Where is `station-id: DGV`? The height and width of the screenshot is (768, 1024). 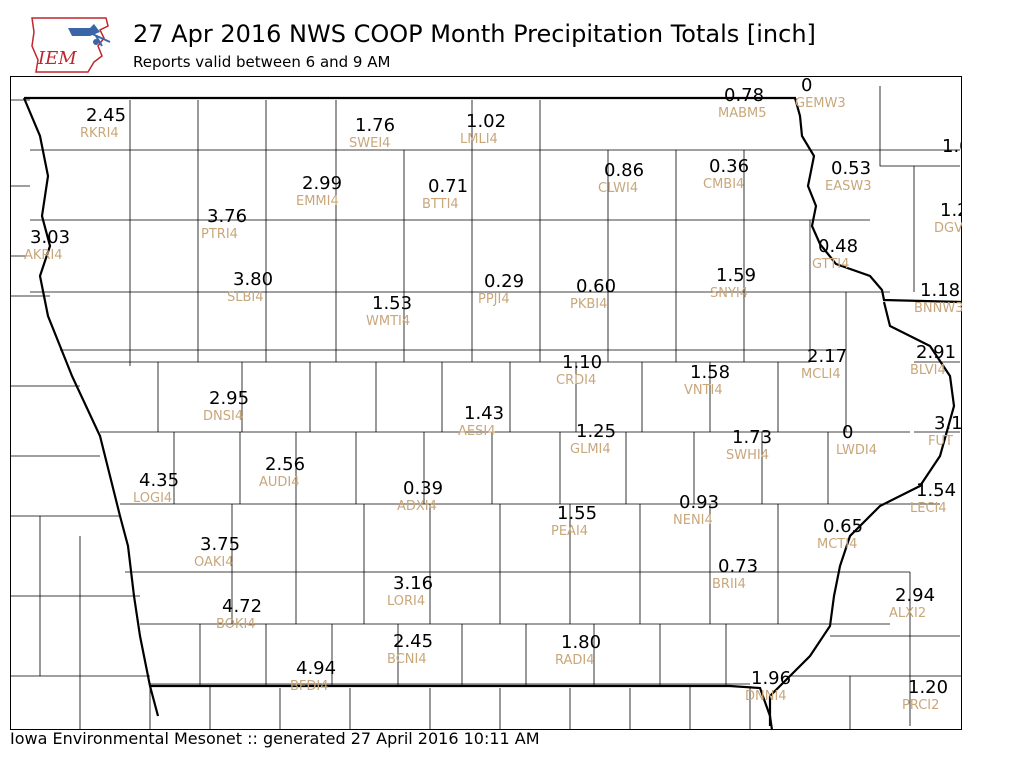
station-id: DGV is located at coordinates (948, 228).